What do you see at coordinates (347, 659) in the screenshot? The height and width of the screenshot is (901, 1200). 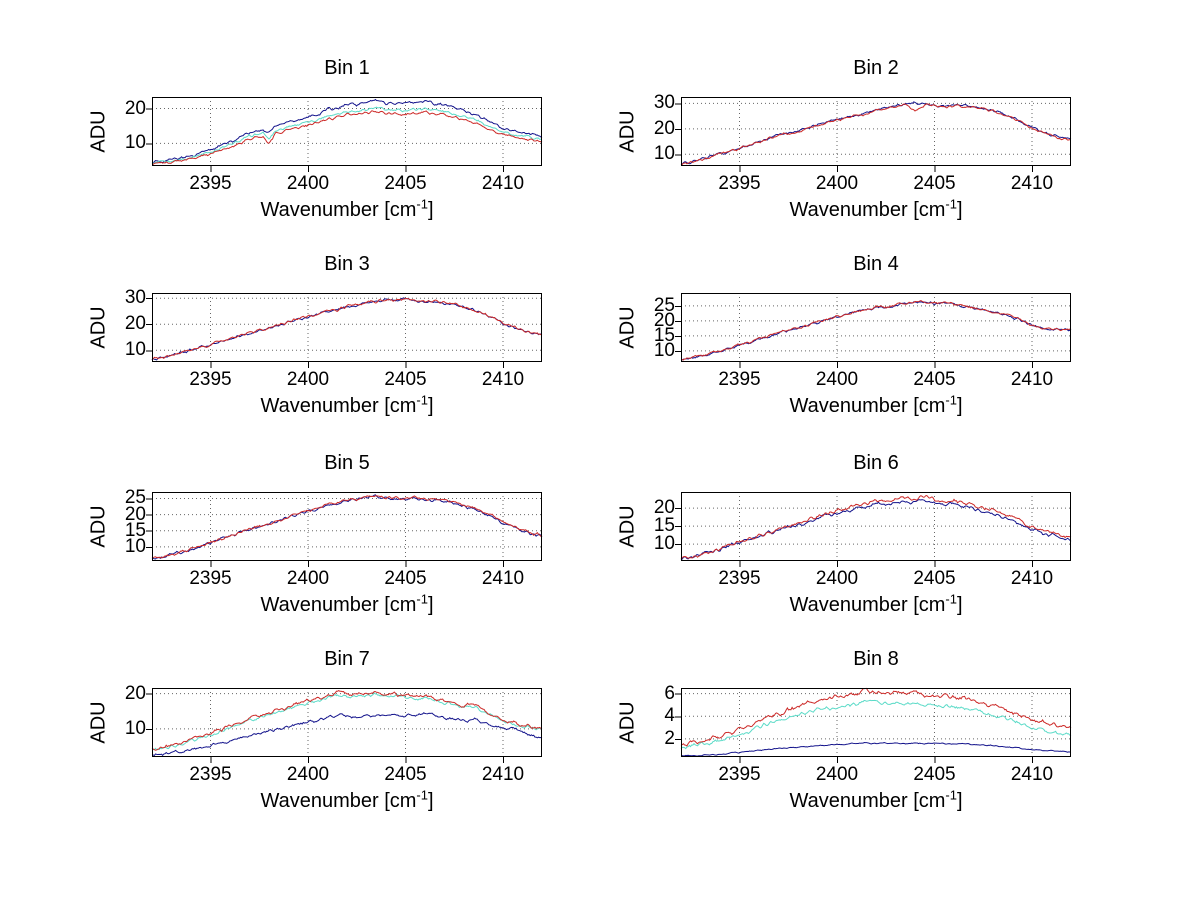 I see `subplot-title-bin-7: Bin 7` at bounding box center [347, 659].